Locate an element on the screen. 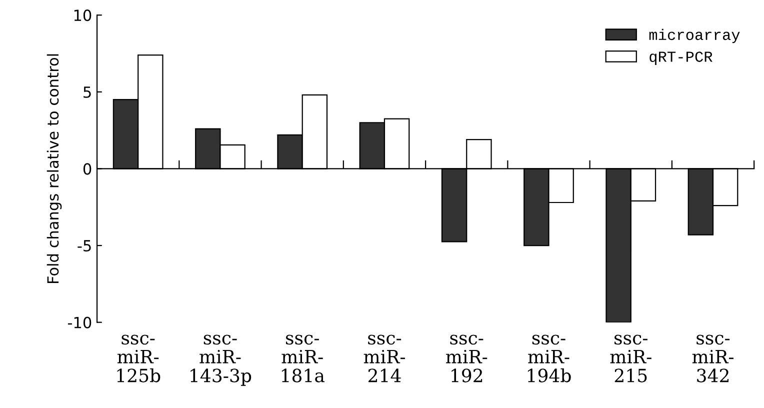  y-tick-label: 10 is located at coordinates (83, 16).